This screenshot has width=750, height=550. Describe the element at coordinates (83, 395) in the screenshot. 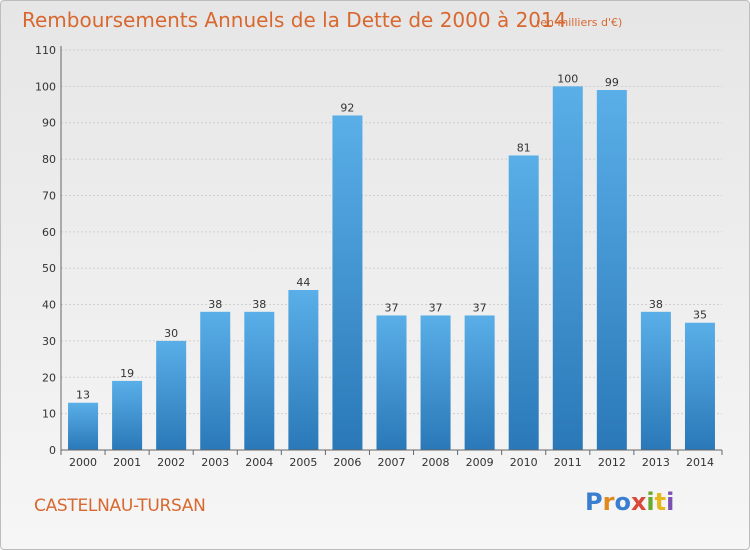

I see `data-label-2000: 13` at that location.